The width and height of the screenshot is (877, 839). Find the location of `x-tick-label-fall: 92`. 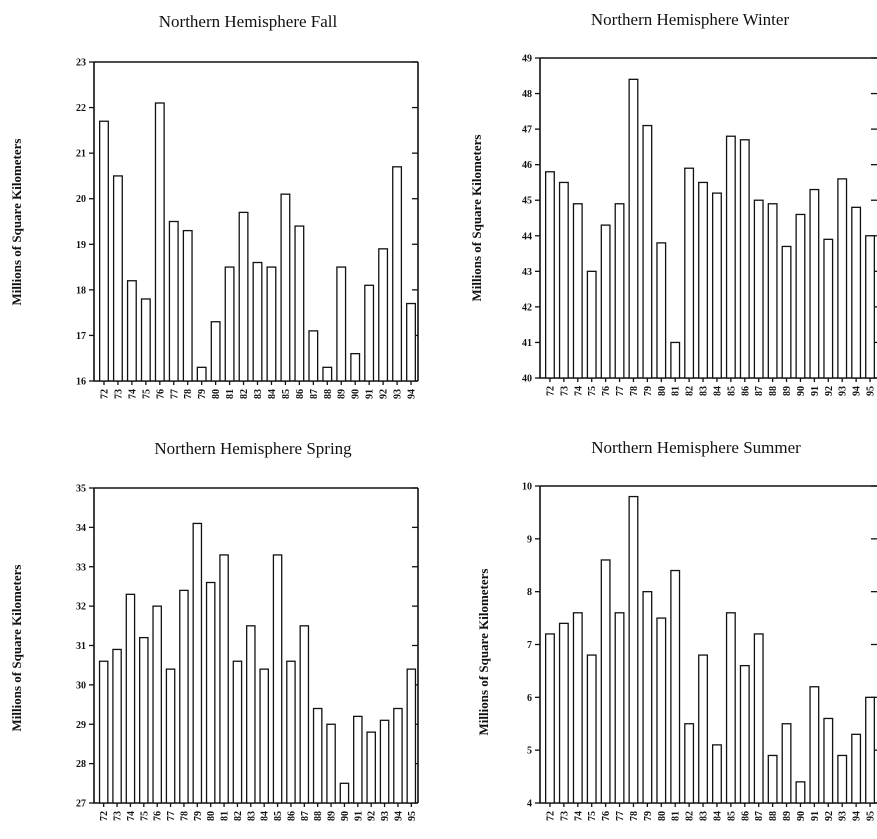

x-tick-label-fall: 92 is located at coordinates (384, 394).